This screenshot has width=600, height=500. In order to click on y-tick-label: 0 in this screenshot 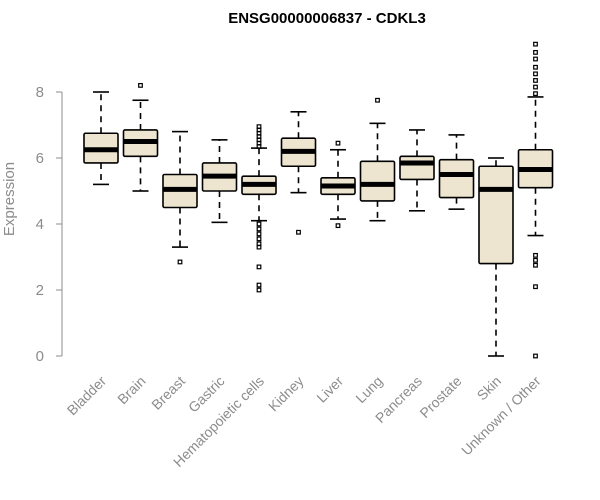, I will do `click(40, 356)`.